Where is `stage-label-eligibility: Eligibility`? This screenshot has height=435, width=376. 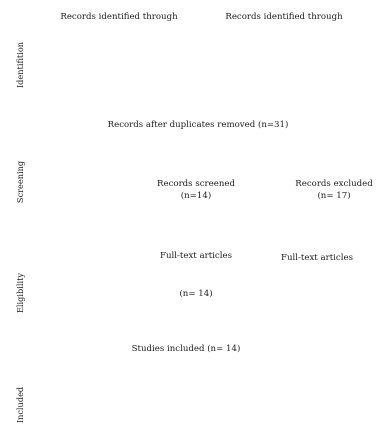
stage-label-eligibility: Eligibility is located at coordinates (20, 293).